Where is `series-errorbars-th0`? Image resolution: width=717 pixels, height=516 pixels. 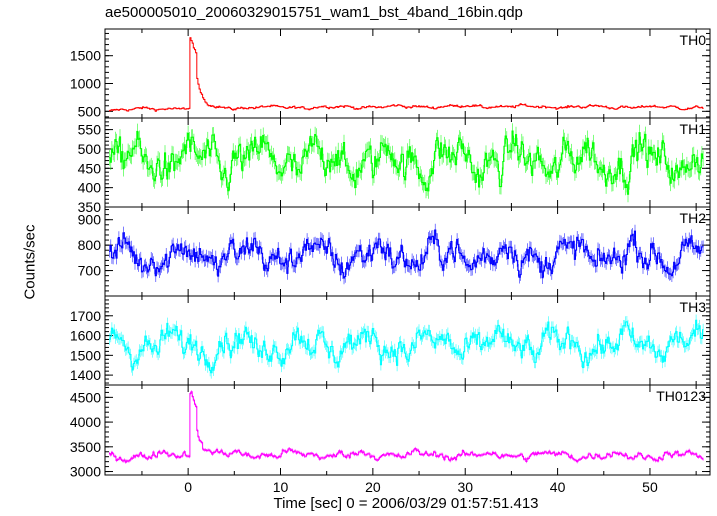 series-errorbars-th0 is located at coordinates (406, 74).